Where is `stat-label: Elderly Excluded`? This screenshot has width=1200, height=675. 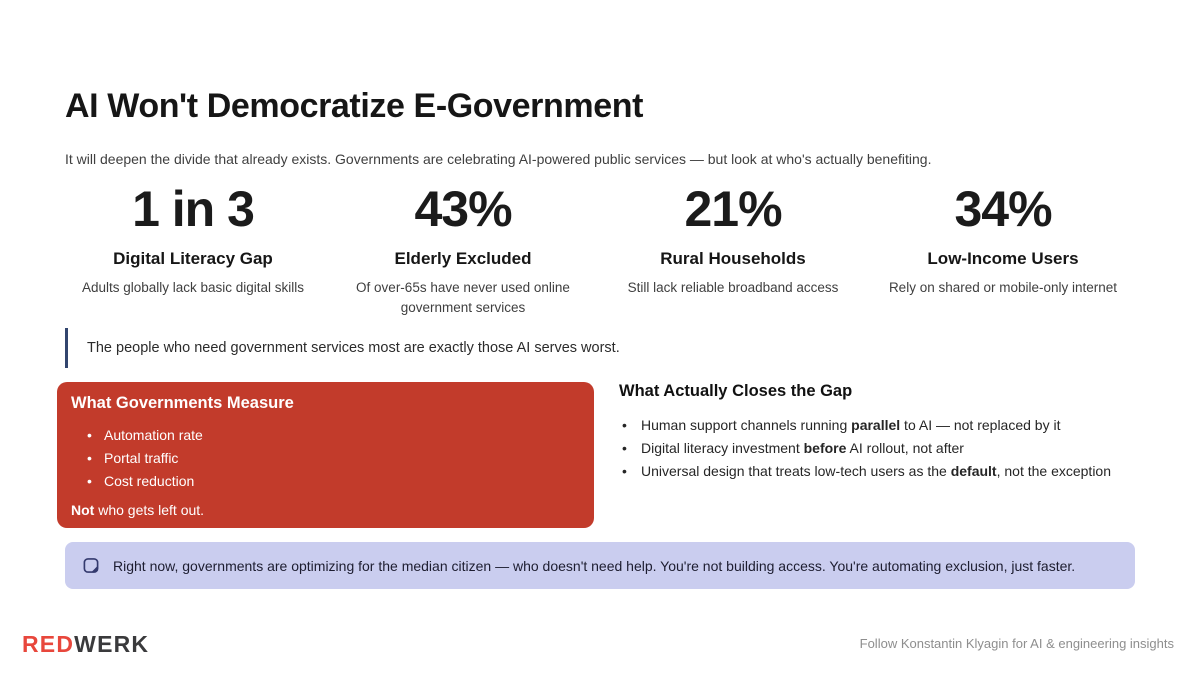
stat-label: Elderly Excluded is located at coordinates (463, 258).